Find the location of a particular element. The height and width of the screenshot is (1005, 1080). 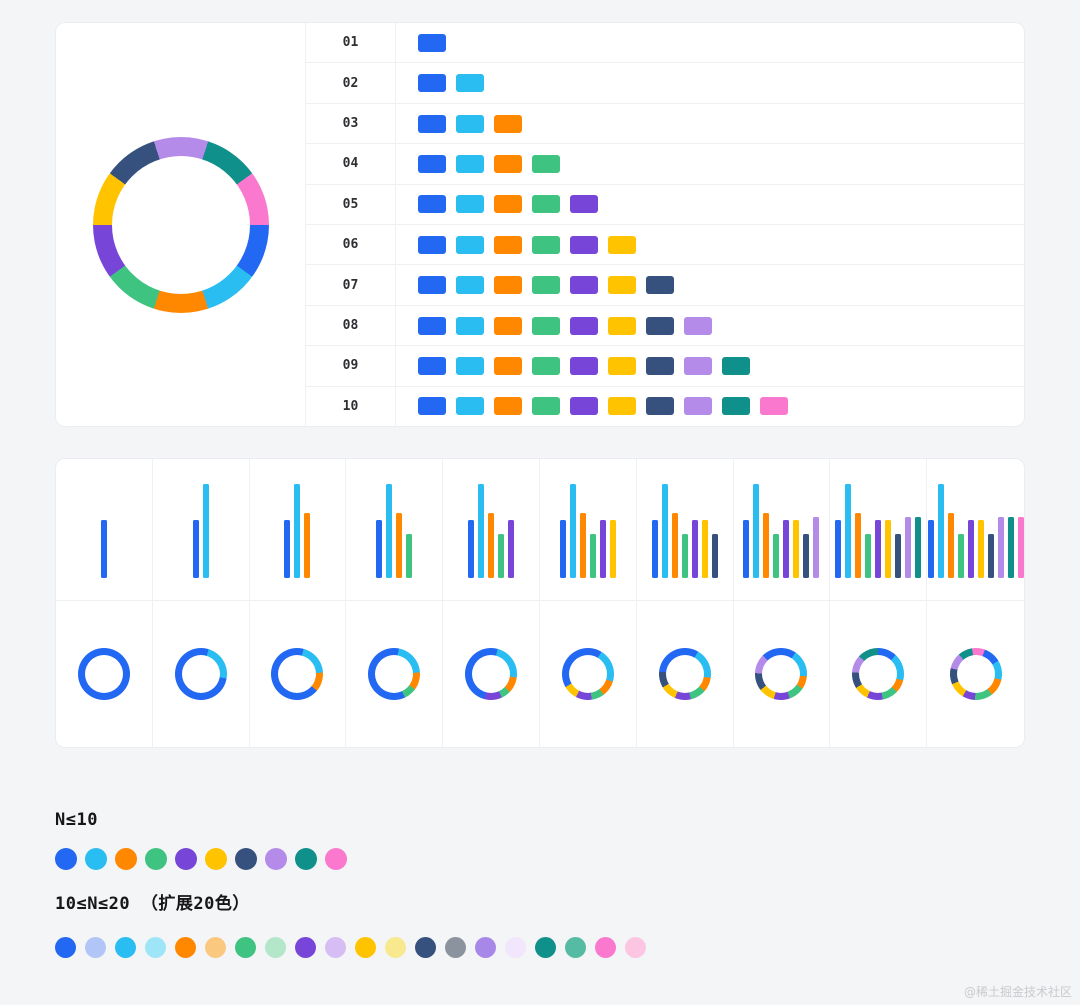

row-label: 06 is located at coordinates (351, 245).